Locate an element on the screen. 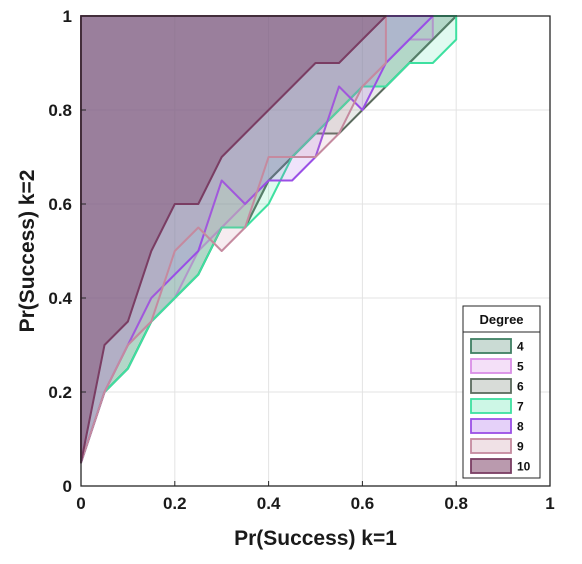 The image size is (582, 564). x-tick-label: 0 is located at coordinates (80, 503).